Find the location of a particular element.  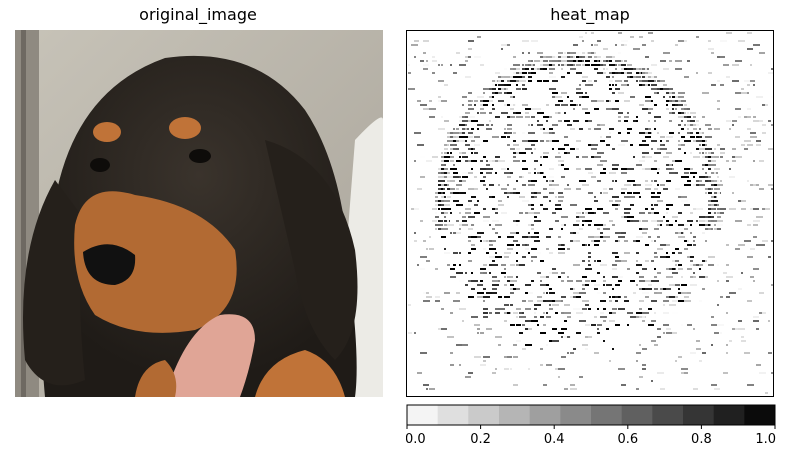

original-image-title: original_image is located at coordinates (198, 14).